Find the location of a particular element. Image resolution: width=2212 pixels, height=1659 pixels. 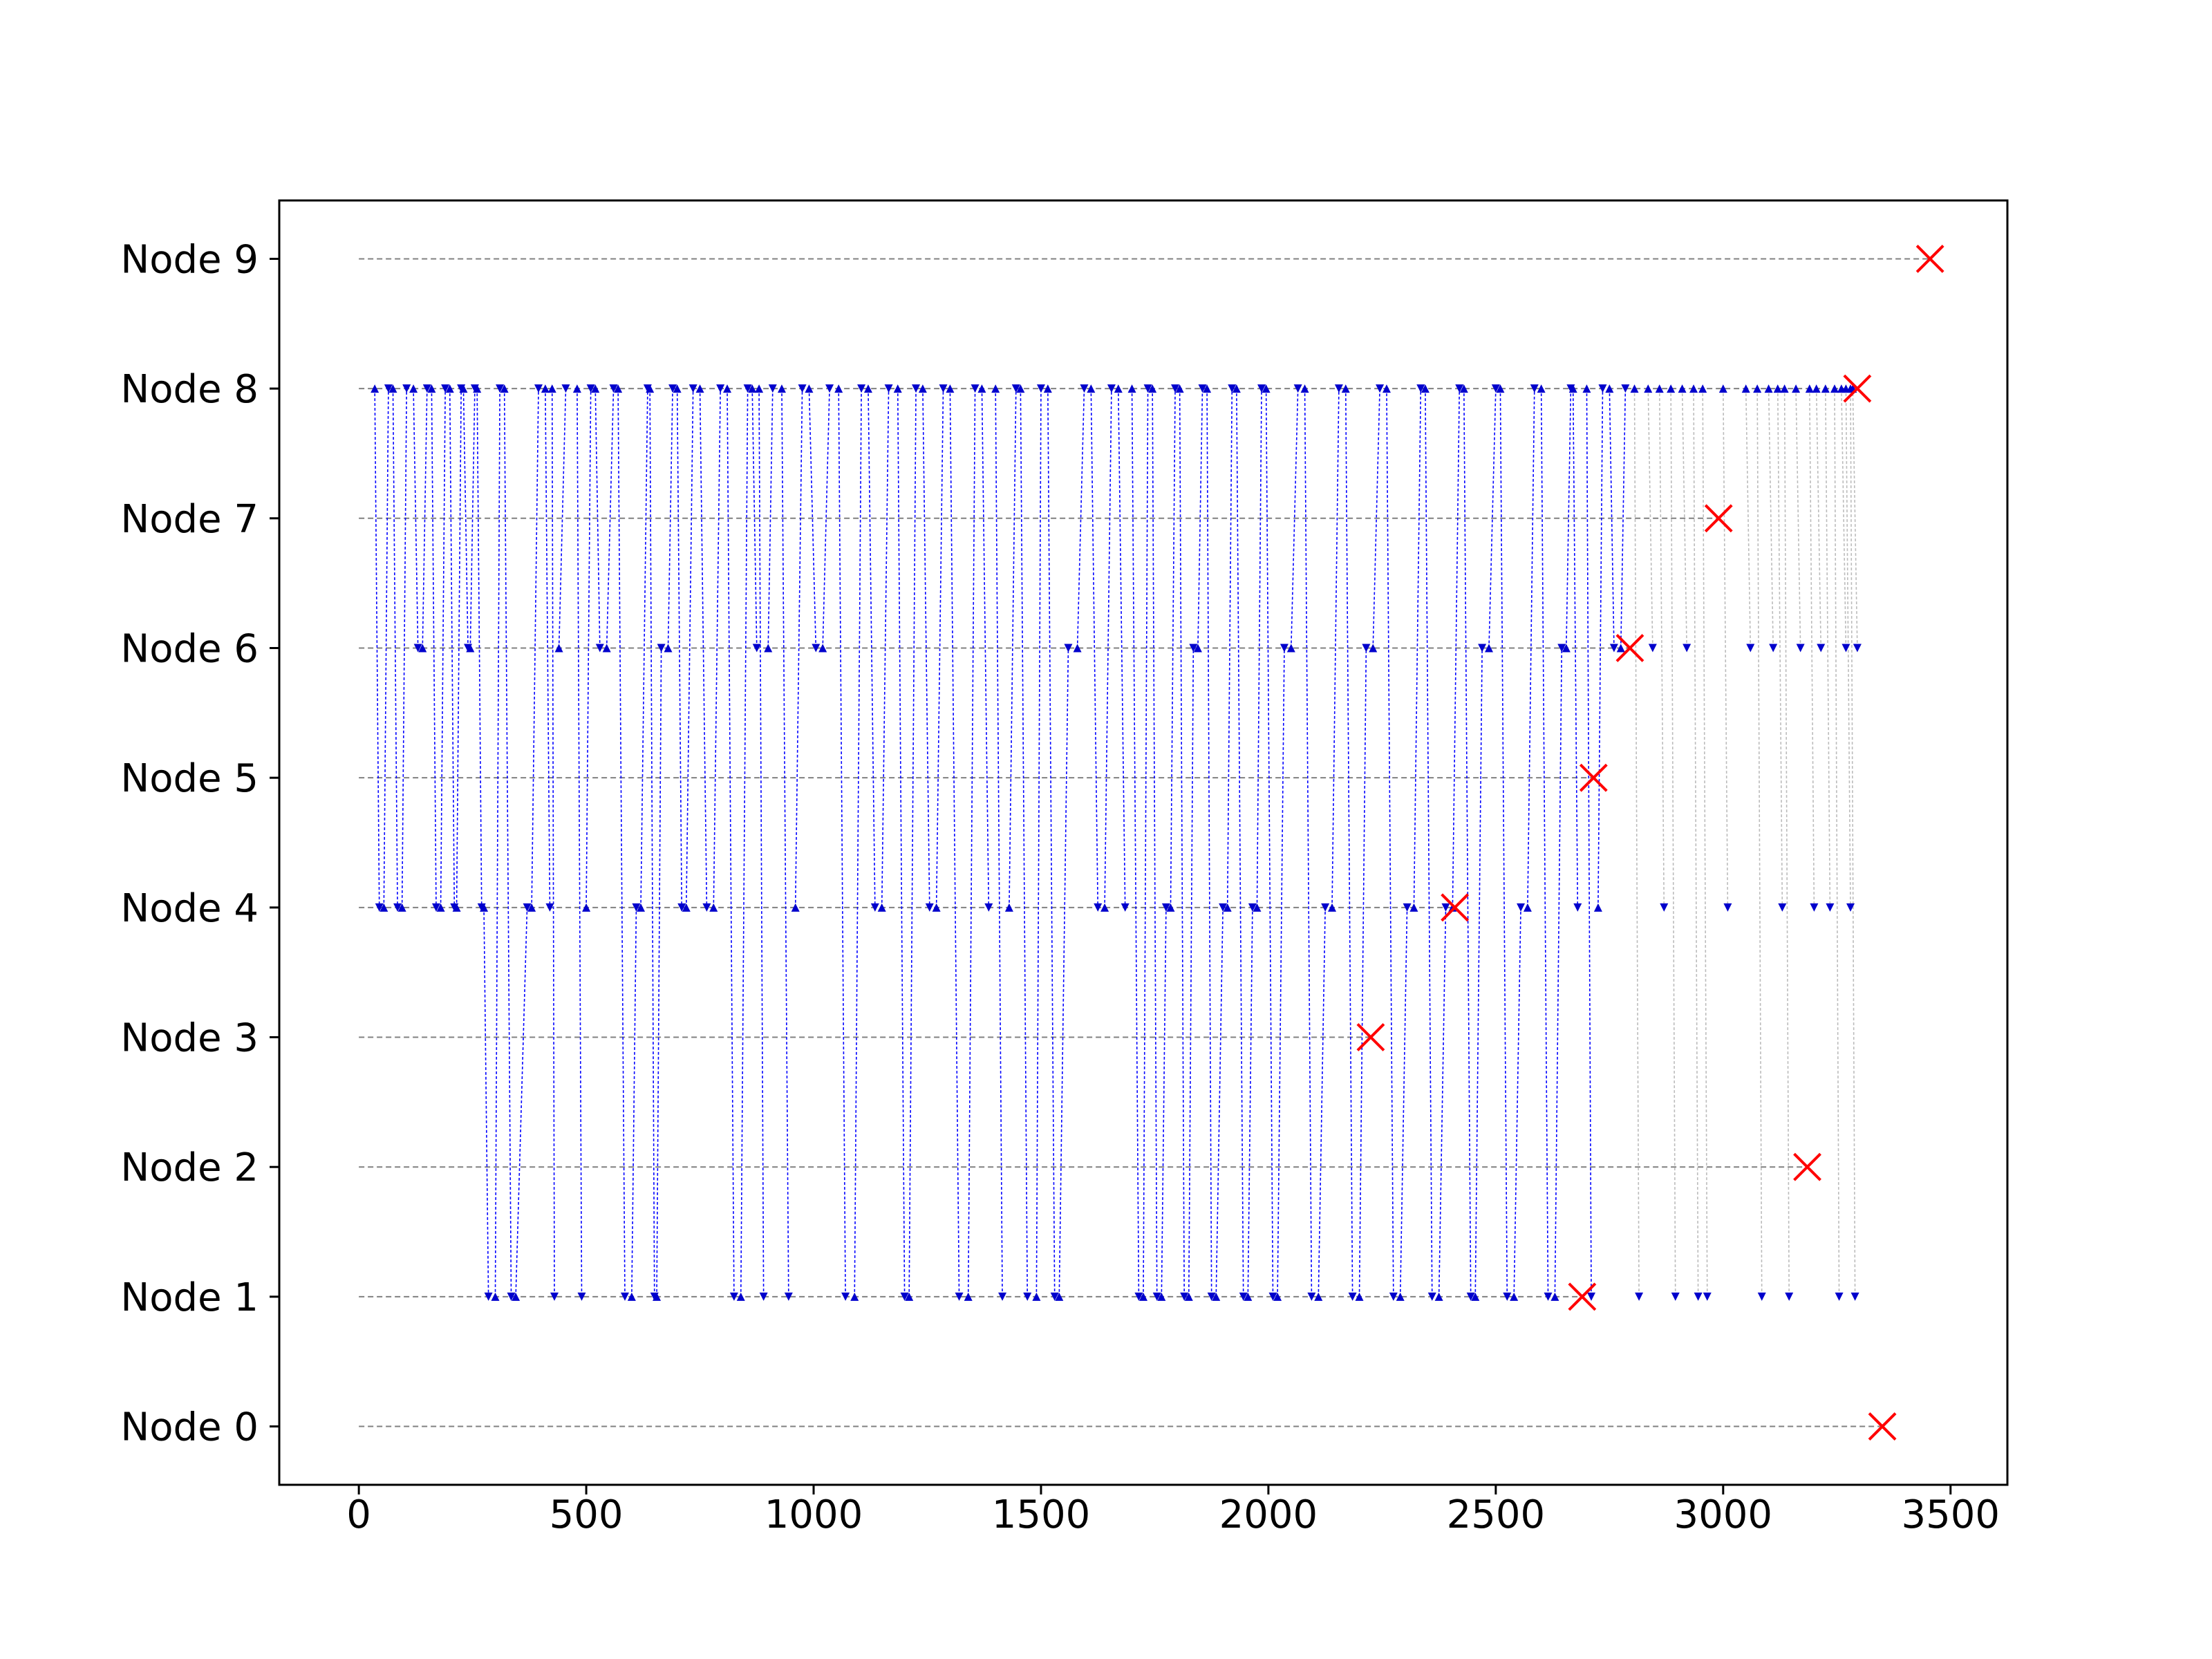

x-tick-label: 500 is located at coordinates (587, 1515).